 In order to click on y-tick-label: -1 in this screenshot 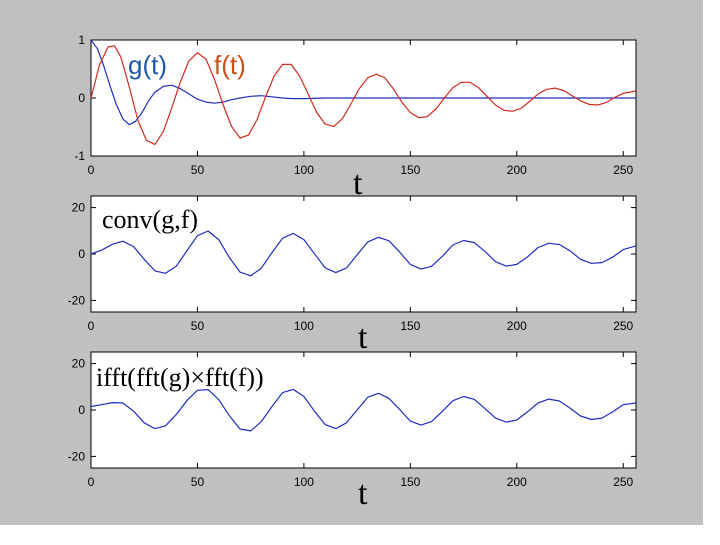, I will do `click(79, 156)`.